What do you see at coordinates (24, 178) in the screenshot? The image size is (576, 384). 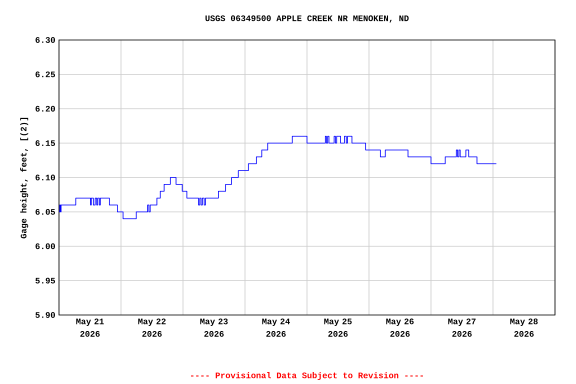 I see `y-axis-title: Gage height, feet, [(2)]` at bounding box center [24, 178].